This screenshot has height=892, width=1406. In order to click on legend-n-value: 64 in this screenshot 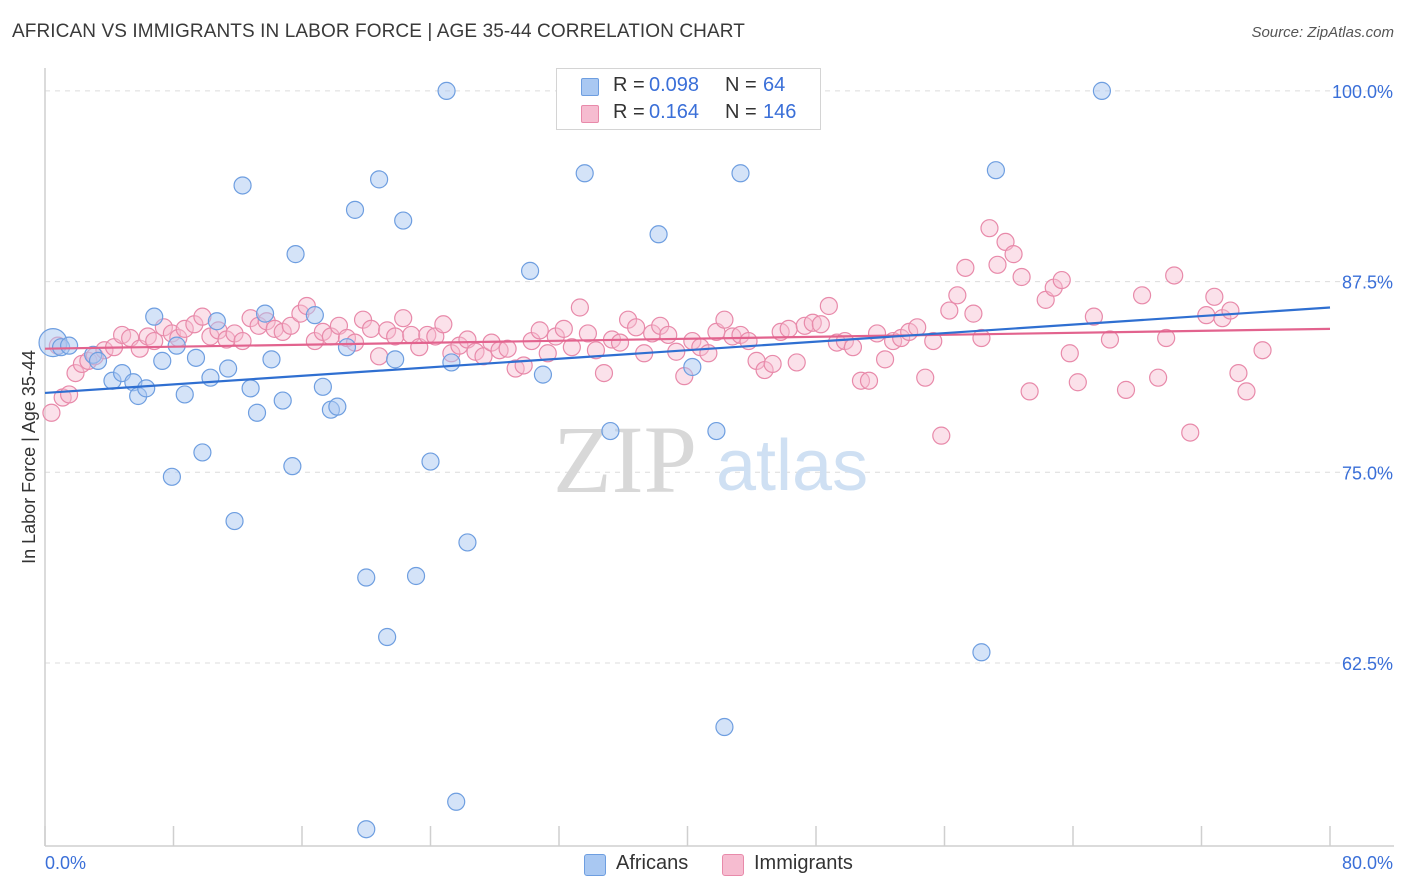, I will do `click(774, 85)`.